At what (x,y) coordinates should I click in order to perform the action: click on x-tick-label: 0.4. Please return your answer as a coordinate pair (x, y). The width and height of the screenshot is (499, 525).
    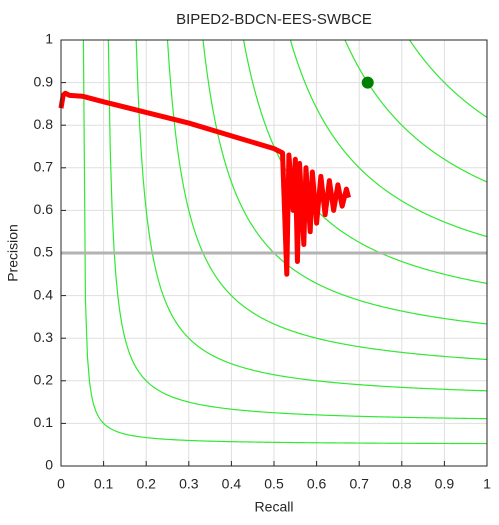
    Looking at the image, I should click on (232, 484).